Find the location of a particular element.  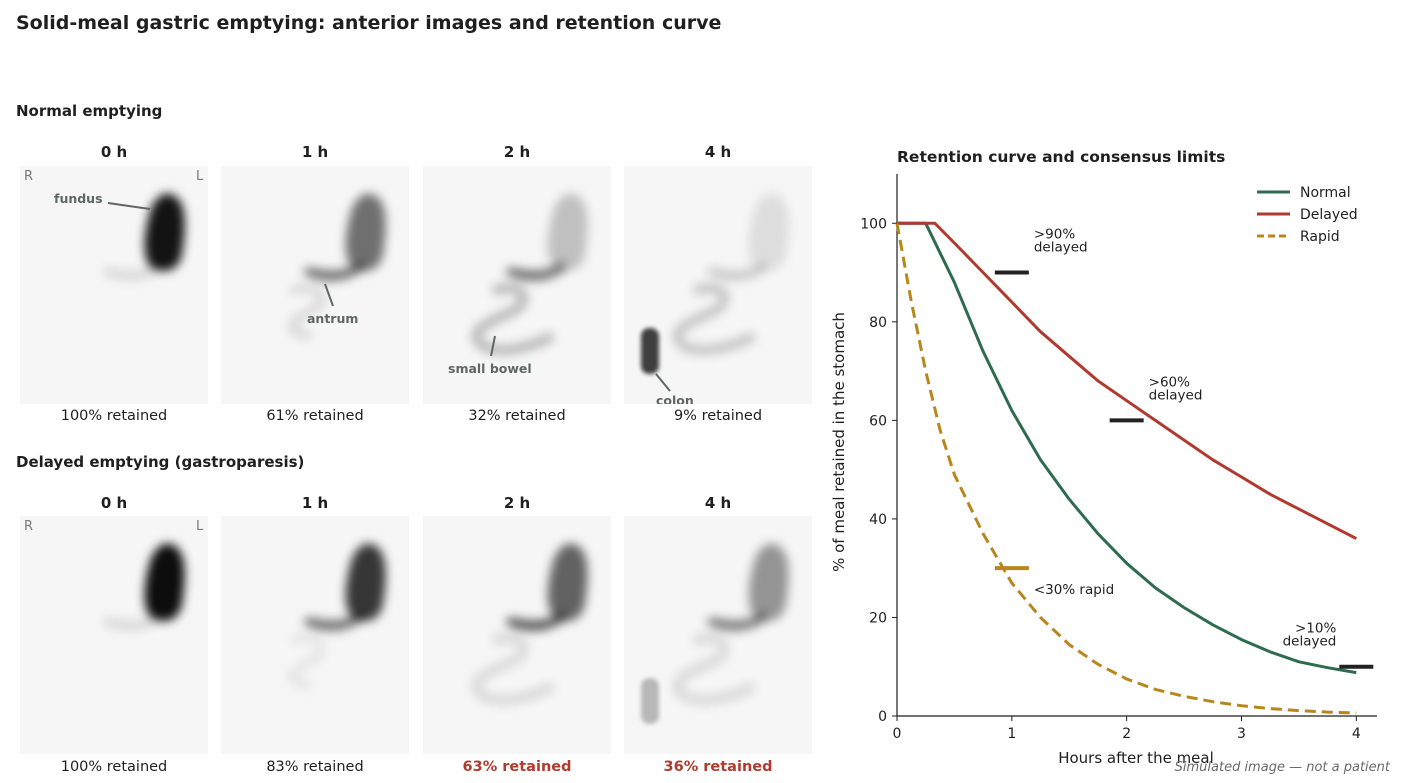

x-tick-label: 2 is located at coordinates (1126, 734).